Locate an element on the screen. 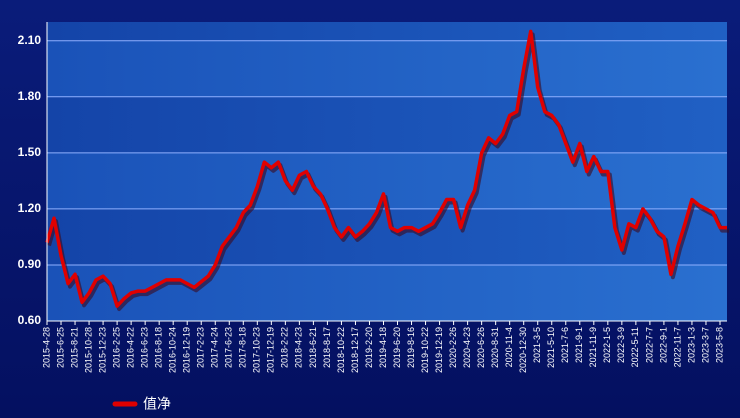 This screenshot has width=740, height=418. x-tick-label: 2017-12-19 is located at coordinates (271, 350).